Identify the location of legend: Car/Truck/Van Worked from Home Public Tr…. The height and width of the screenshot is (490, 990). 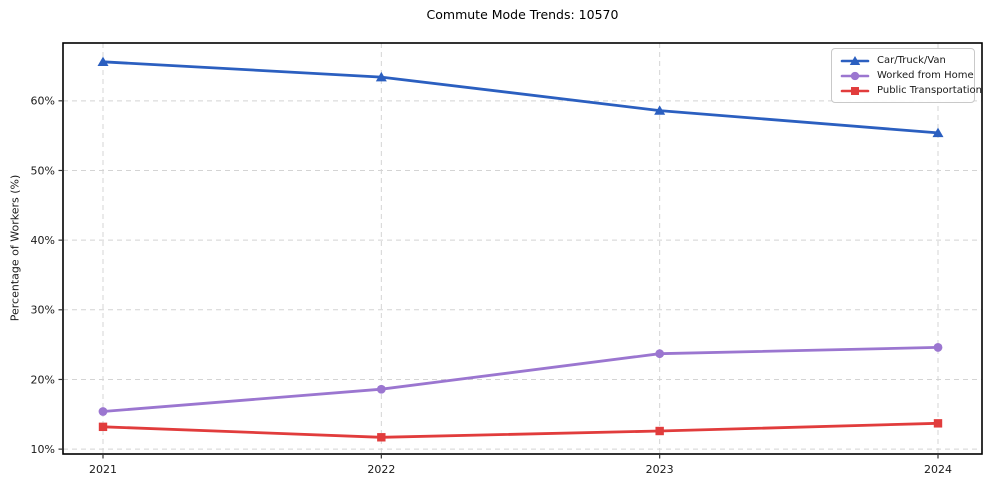
(906, 75).